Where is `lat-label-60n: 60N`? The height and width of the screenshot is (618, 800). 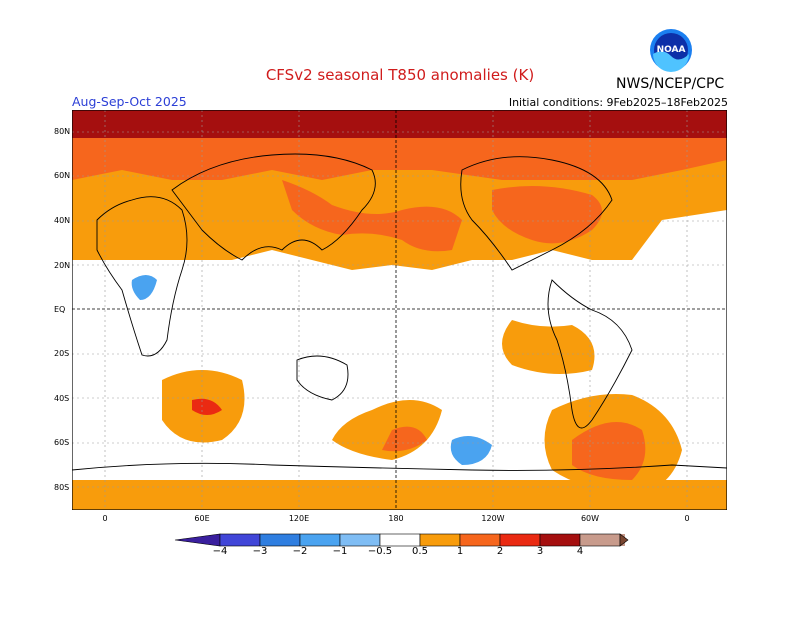 lat-label-60n: 60N is located at coordinates (62, 175).